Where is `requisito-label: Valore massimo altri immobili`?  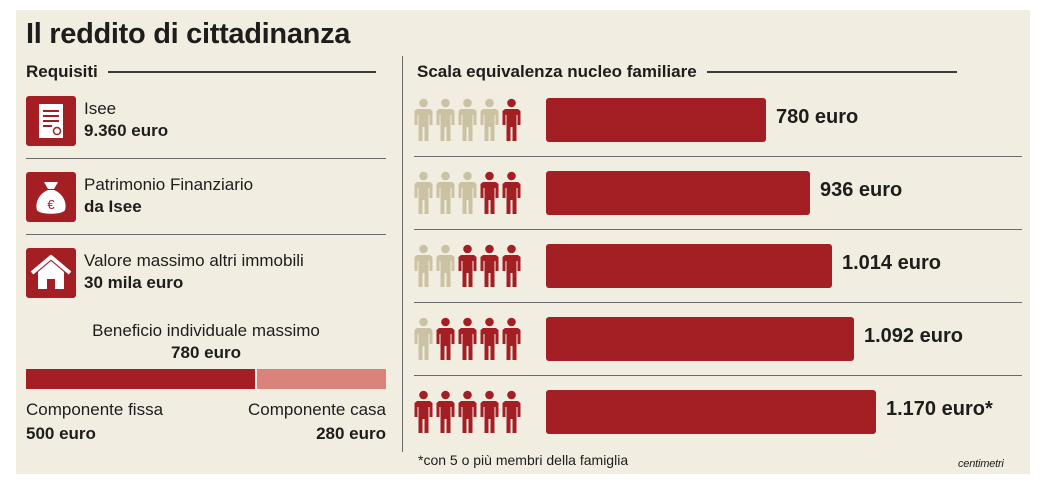
requisito-label: Valore massimo altri immobili is located at coordinates (194, 260).